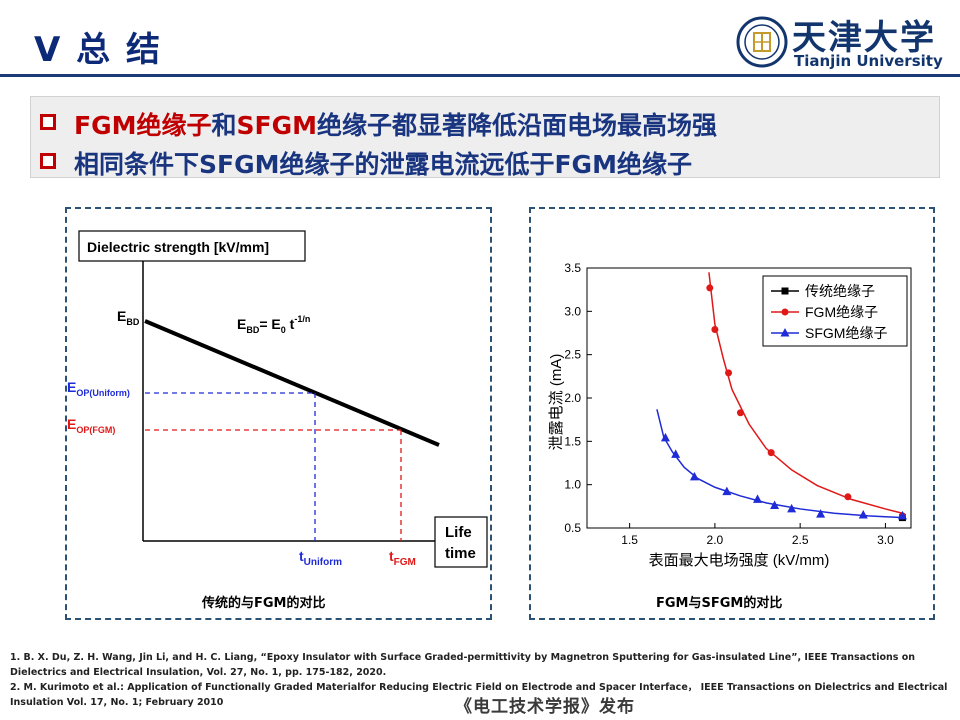 Image resolution: width=960 pixels, height=720 pixels. Describe the element at coordinates (461, 542) in the screenshot. I see `x-label-box` at that location.